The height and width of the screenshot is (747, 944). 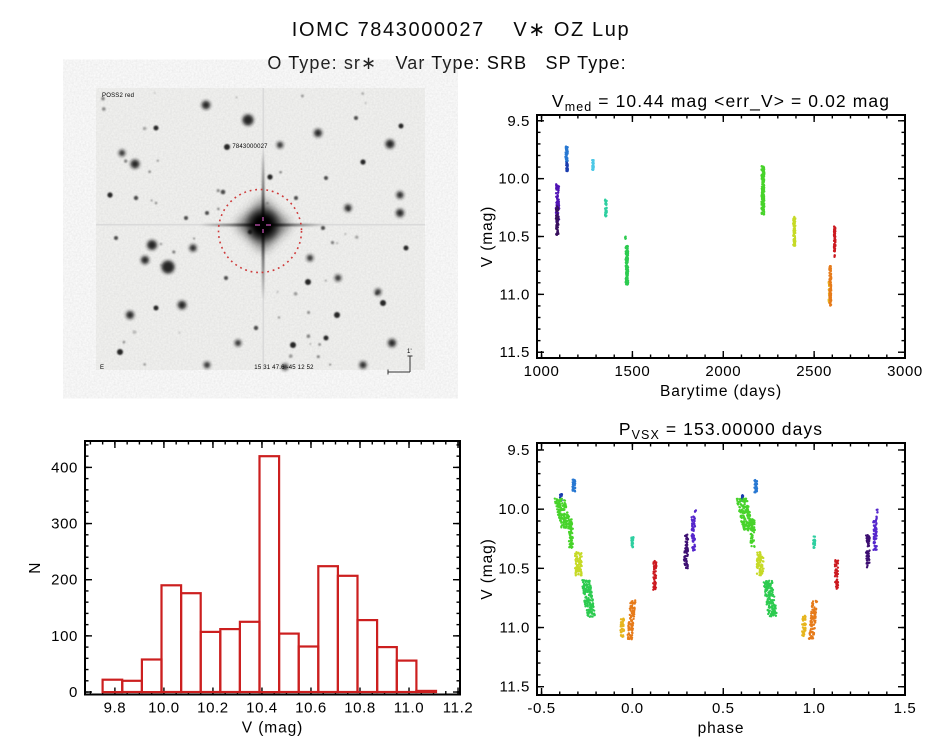 What do you see at coordinates (102, 368) in the screenshot?
I see `corner-label: E` at bounding box center [102, 368].